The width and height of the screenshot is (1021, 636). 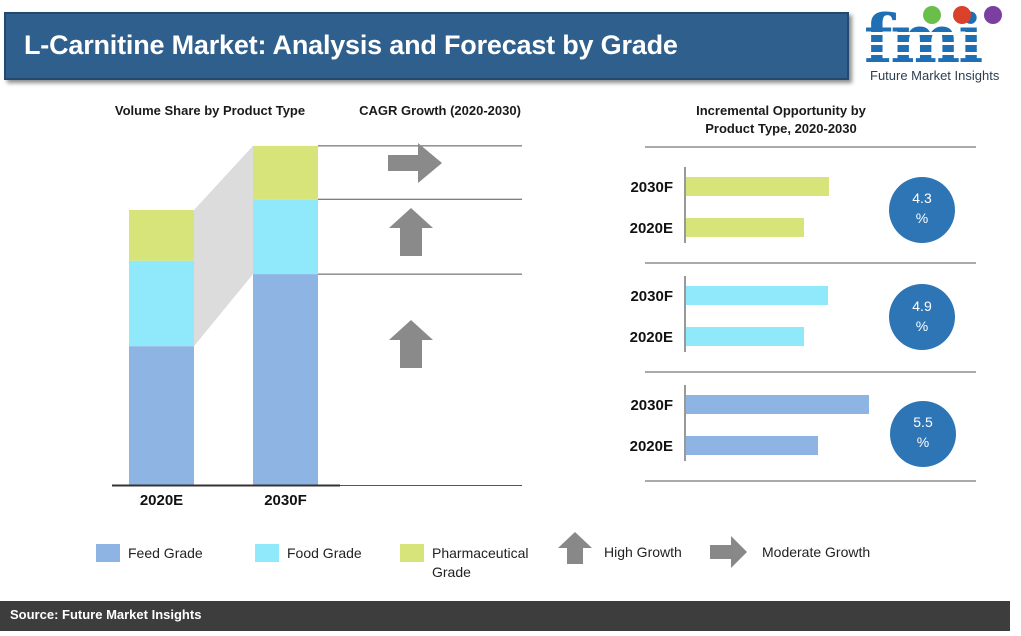 What do you see at coordinates (651, 446) in the screenshot?
I see `incremental-label-feed-grade-2020e: 2020E` at bounding box center [651, 446].